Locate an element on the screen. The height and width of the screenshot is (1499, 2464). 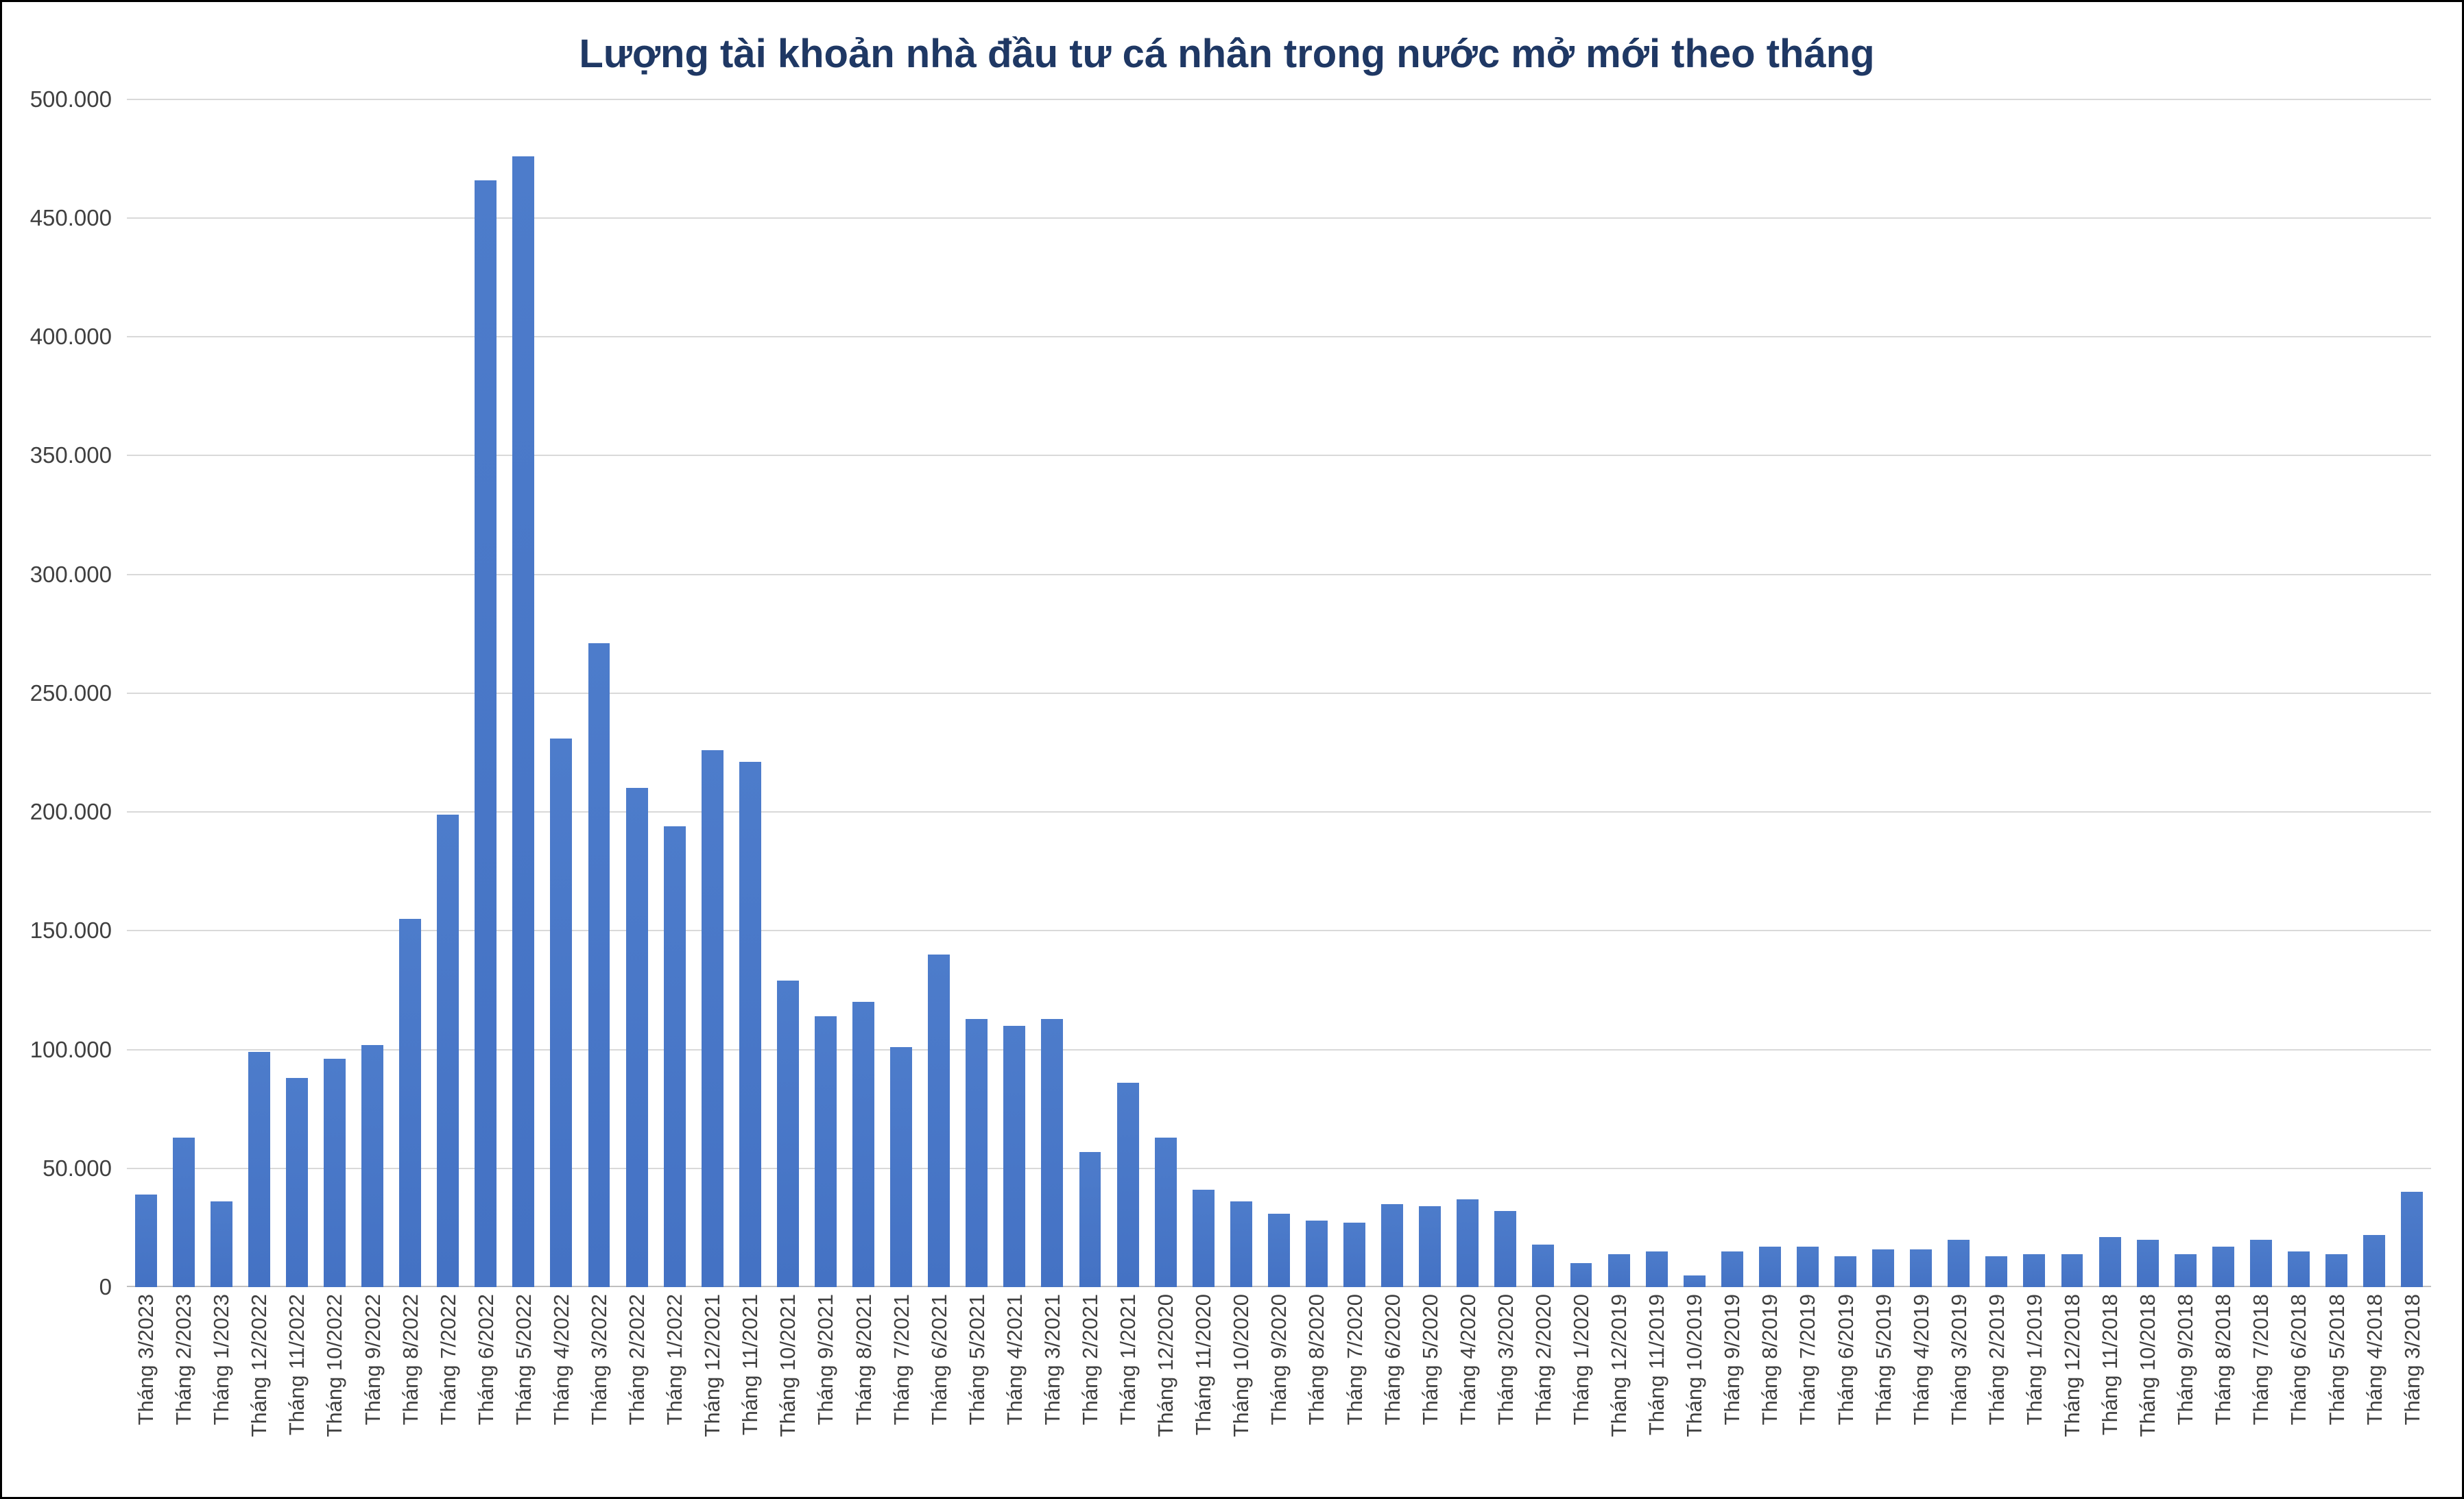
x-tick-slot: Tháng 1/2020 is located at coordinates (1581, 1386).